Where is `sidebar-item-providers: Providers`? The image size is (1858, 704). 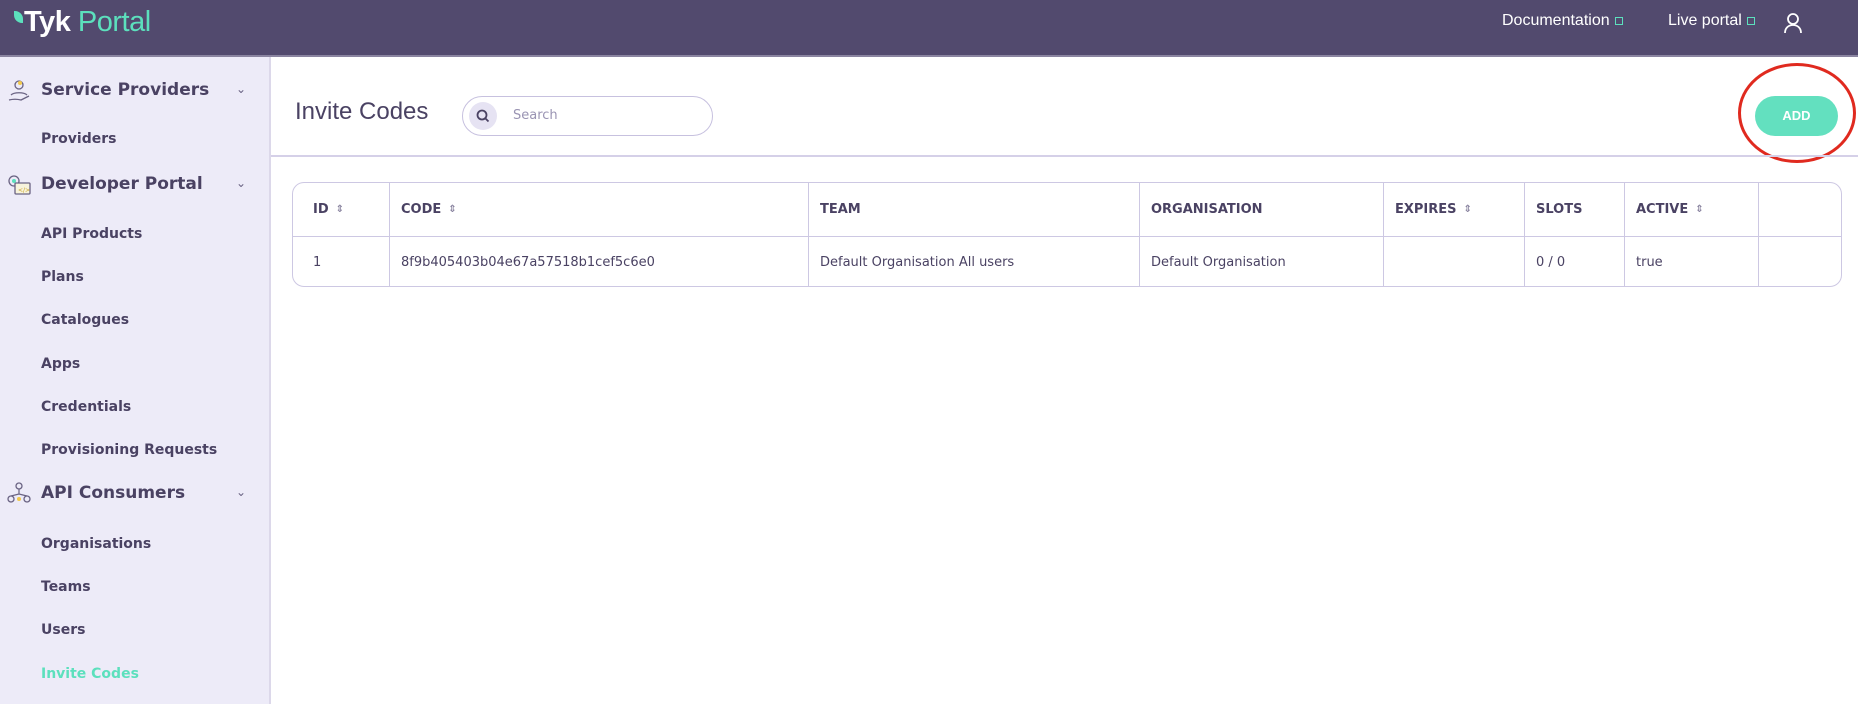
sidebar-item-providers: Providers is located at coordinates (79, 139).